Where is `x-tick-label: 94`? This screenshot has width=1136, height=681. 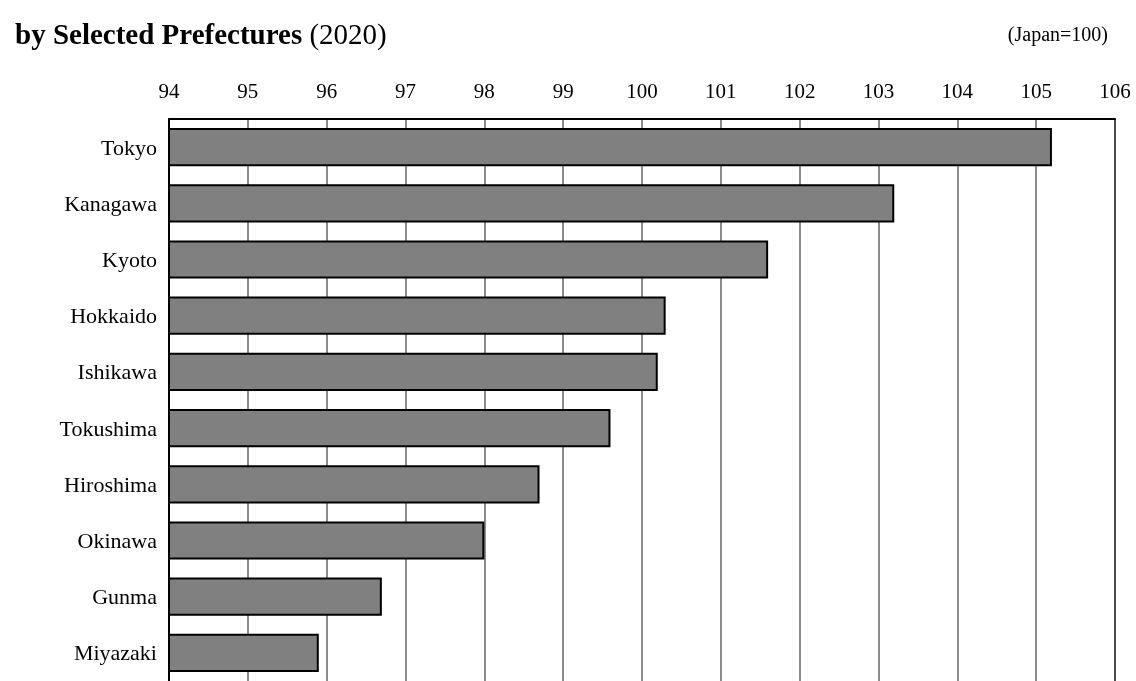 x-tick-label: 94 is located at coordinates (169, 90).